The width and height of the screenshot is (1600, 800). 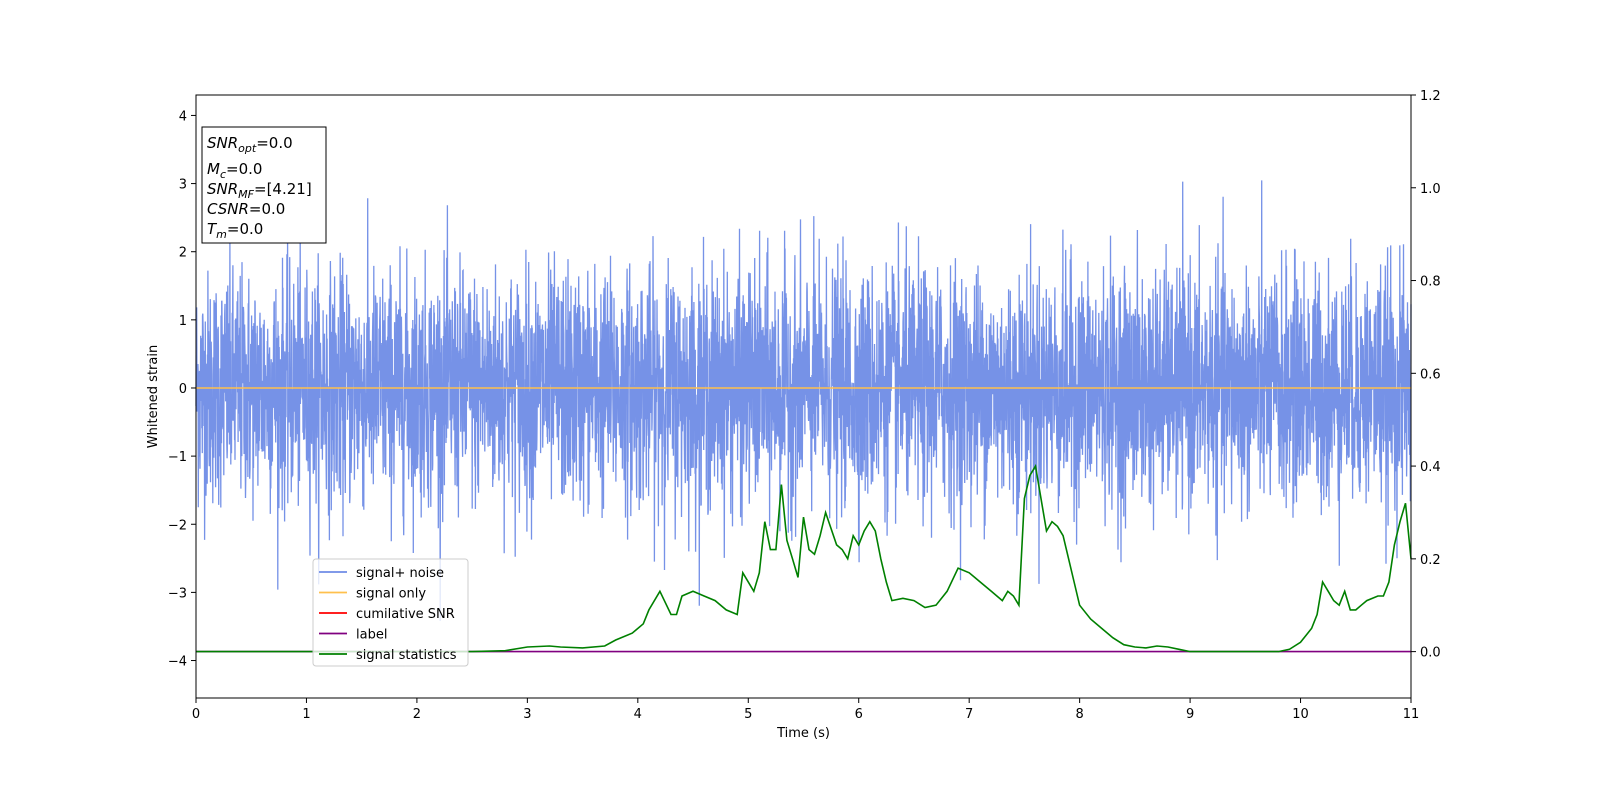 I want to click on y-tick-label: 0, so click(x=183, y=389).